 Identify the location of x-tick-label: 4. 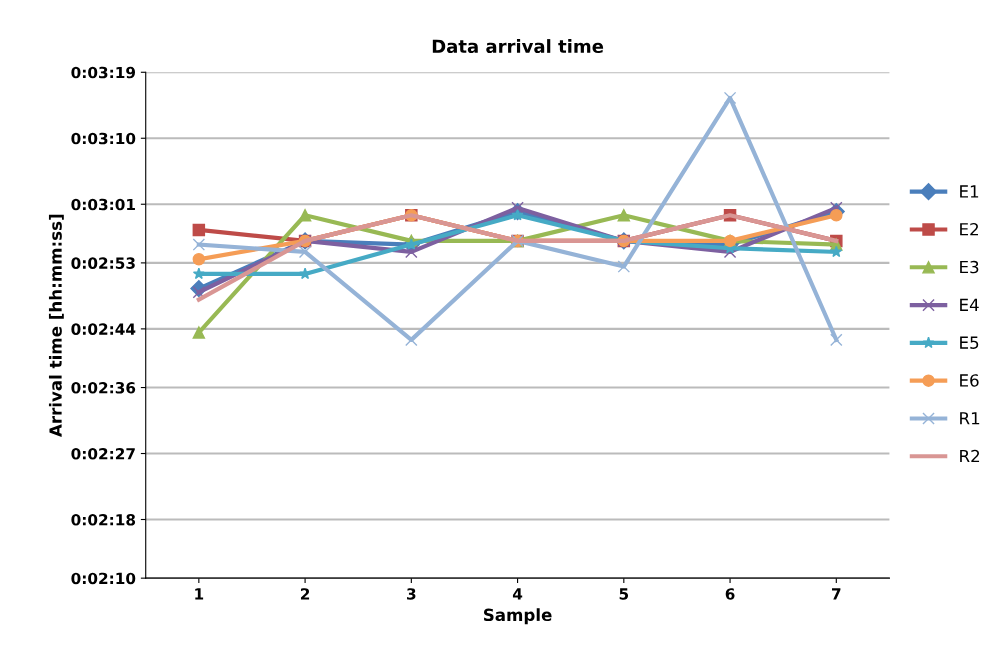
(517, 594).